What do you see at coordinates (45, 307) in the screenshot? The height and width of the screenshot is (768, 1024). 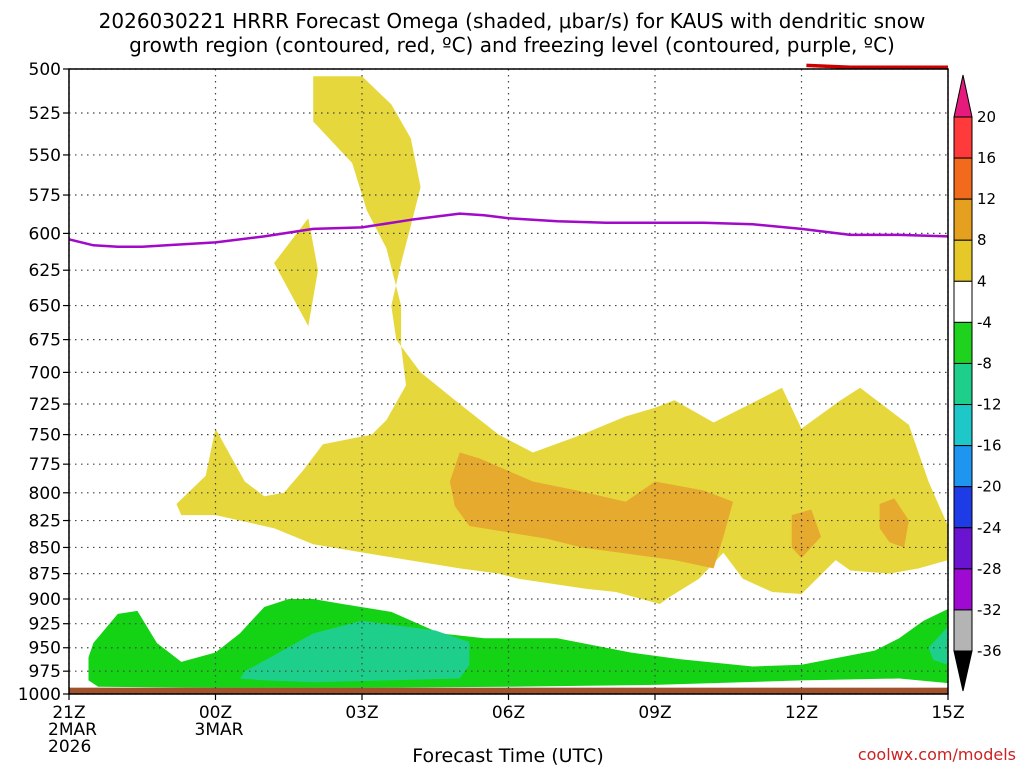 I see `y-tick-label-6: 650` at bounding box center [45, 307].